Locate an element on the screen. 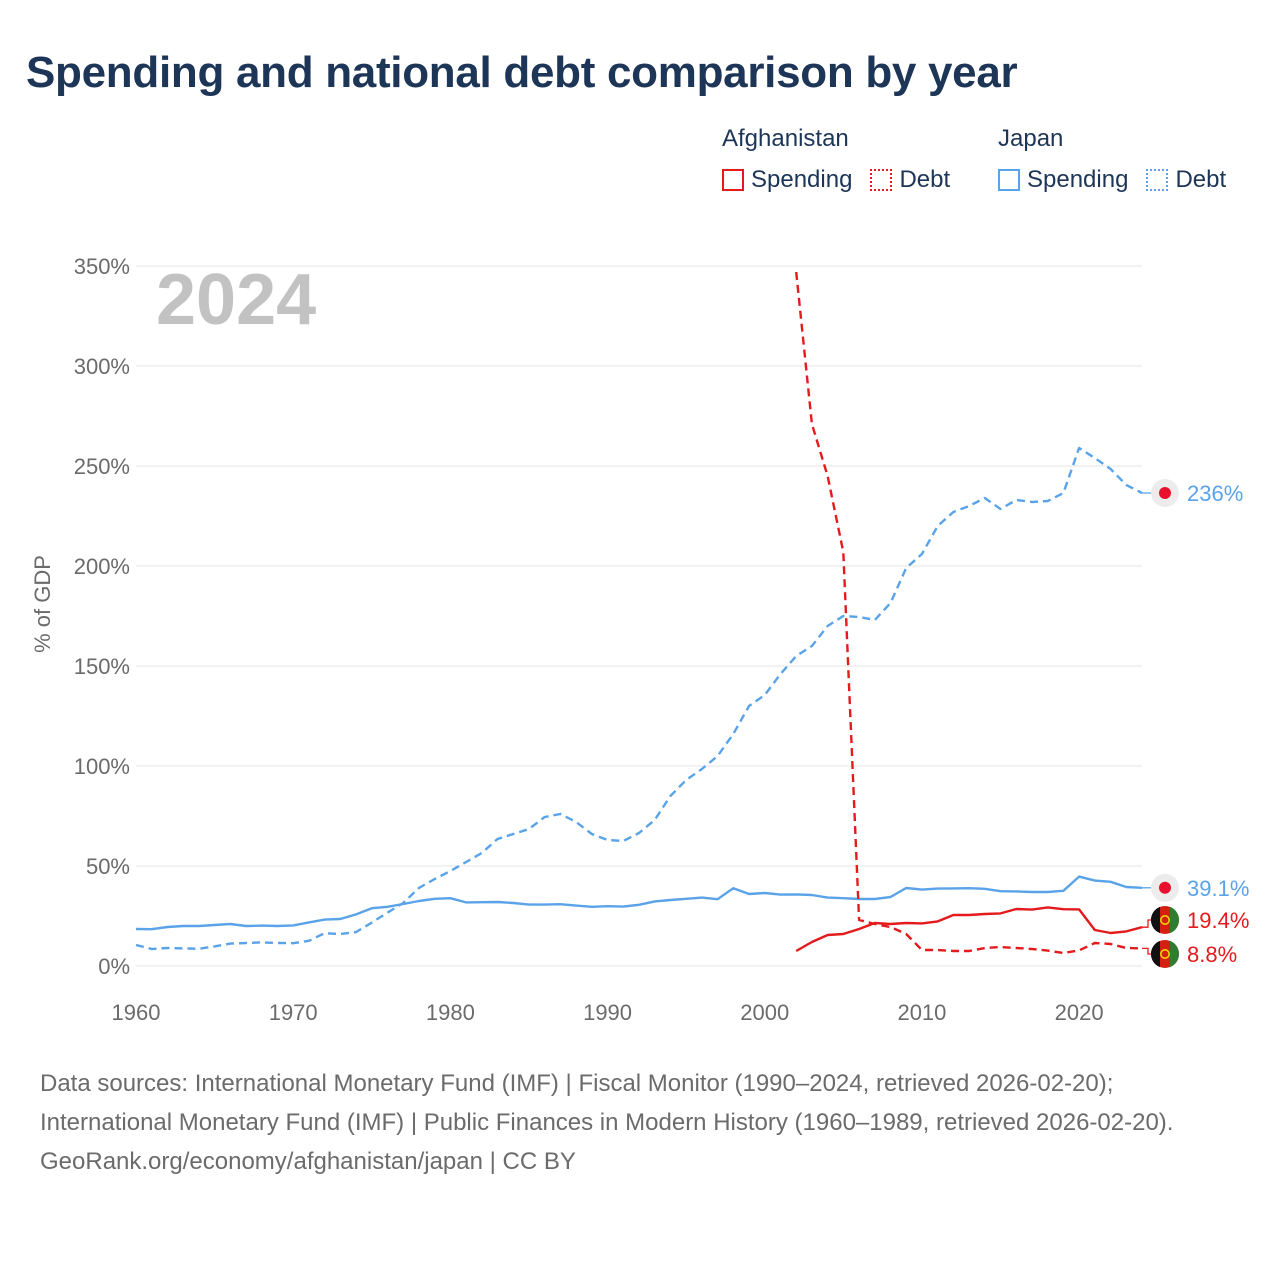 This screenshot has width=1280, height=1280. x-tick-label: 1980 is located at coordinates (450, 1012).